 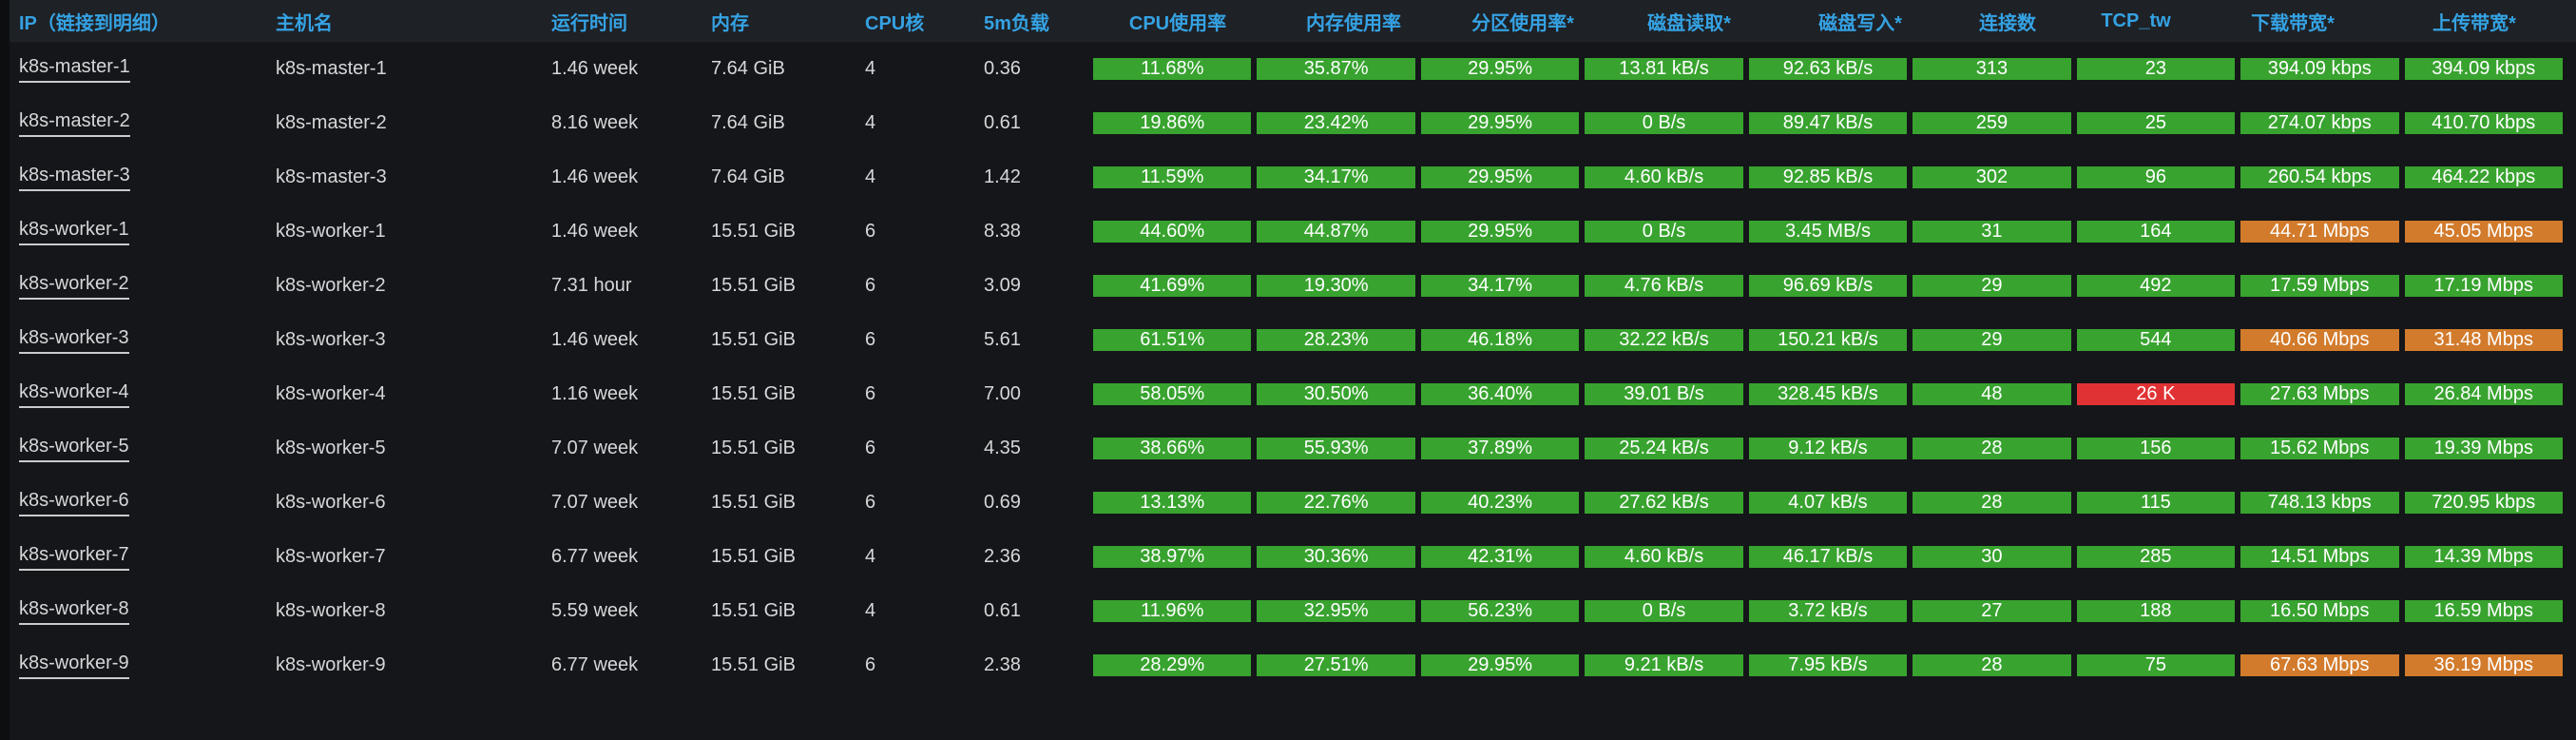 What do you see at coordinates (1335, 611) in the screenshot?
I see `cell-mem: 32.95%` at bounding box center [1335, 611].